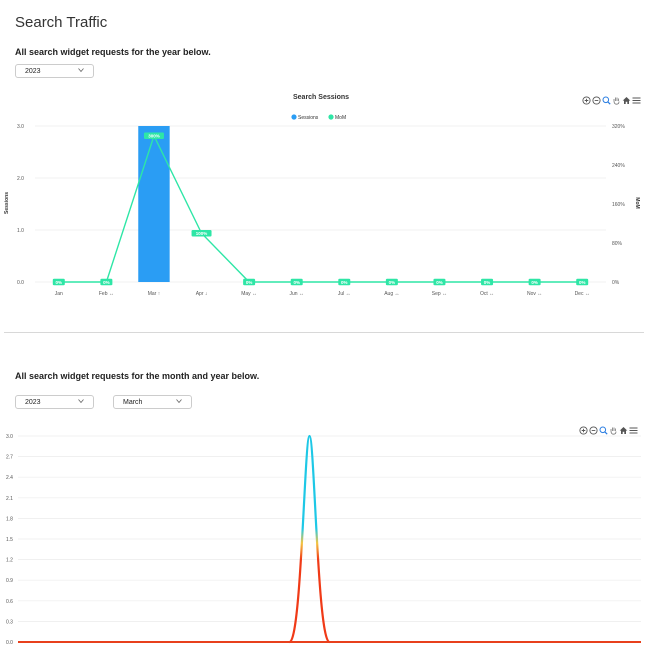 This screenshot has width=659, height=651. What do you see at coordinates (33, 402) in the screenshot?
I see `monthly-year-value: 2023` at bounding box center [33, 402].